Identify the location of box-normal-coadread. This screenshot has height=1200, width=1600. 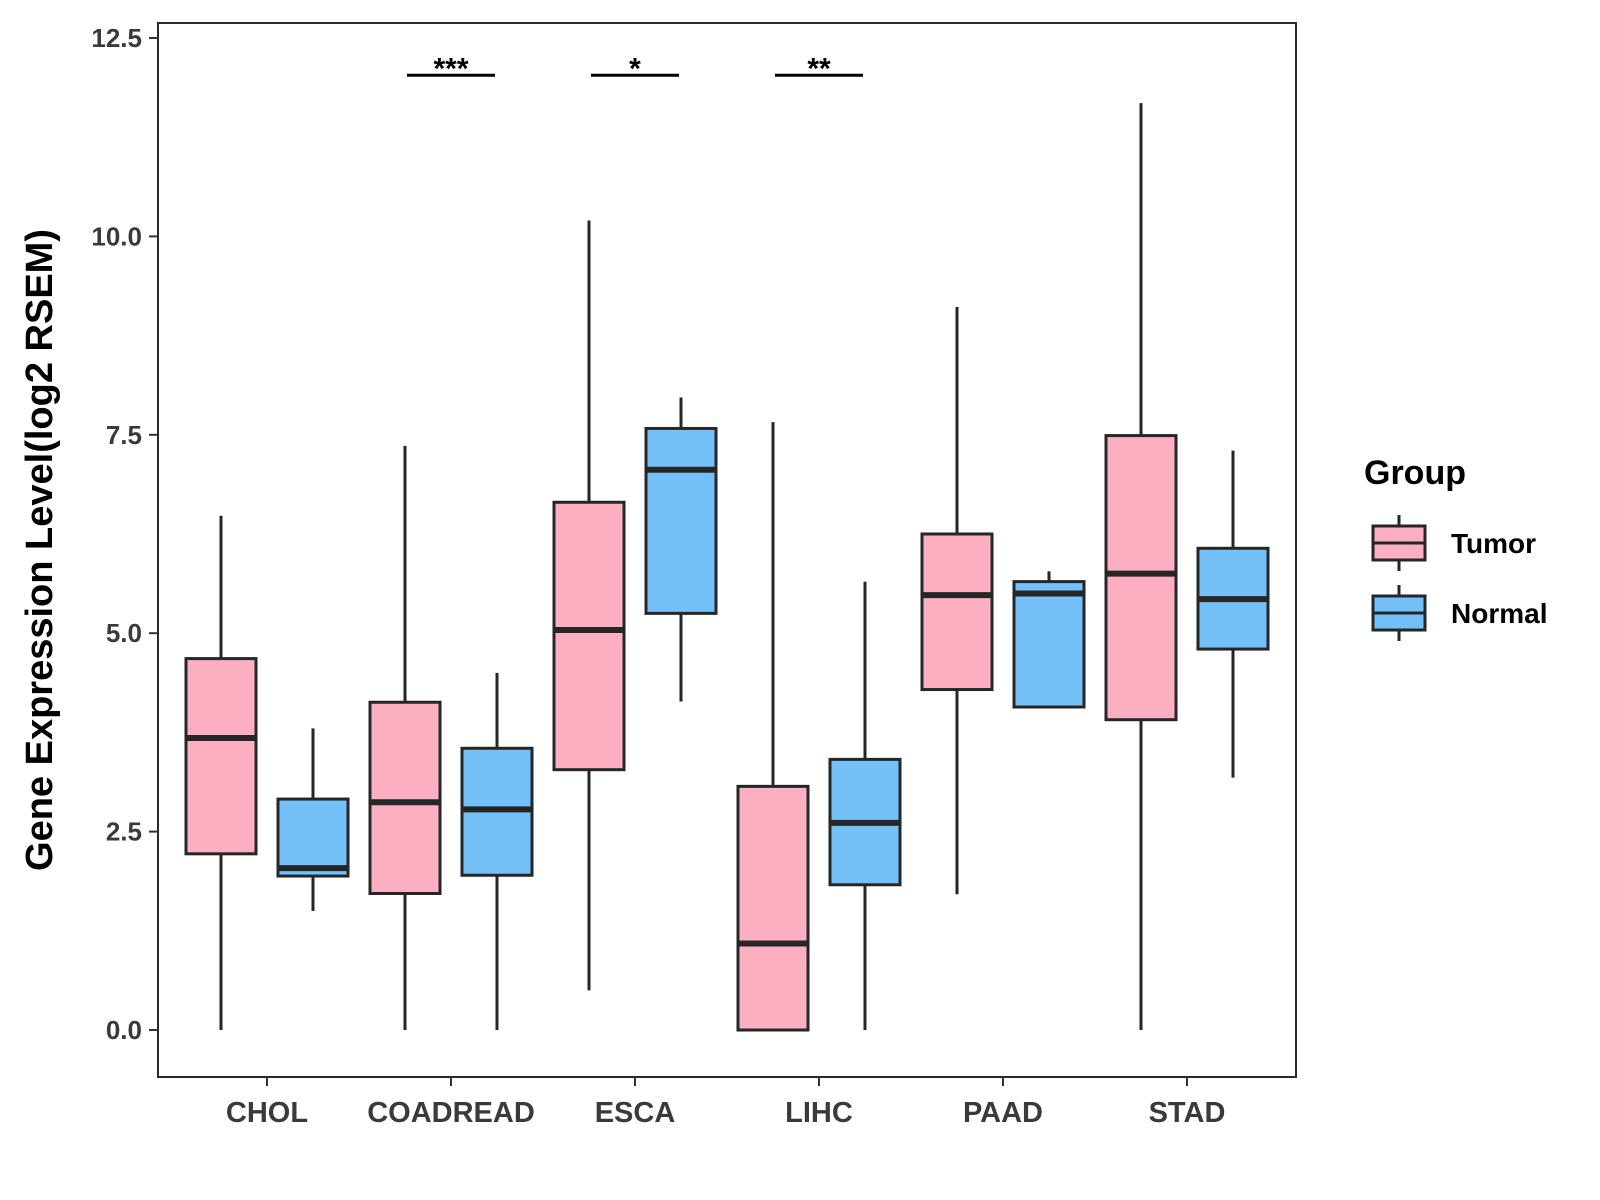
(497, 851).